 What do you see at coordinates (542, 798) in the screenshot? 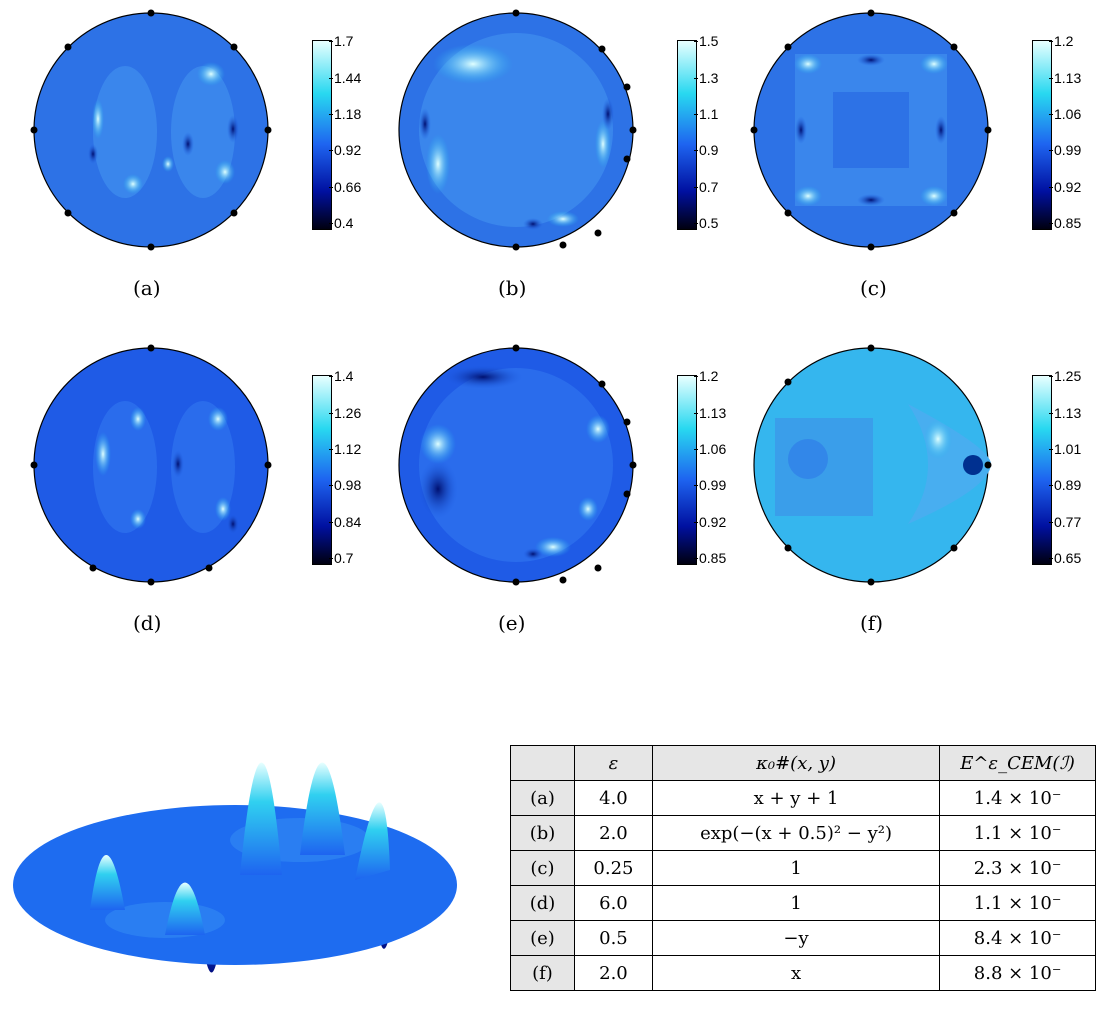
I see `row-label: (a)` at bounding box center [542, 798].